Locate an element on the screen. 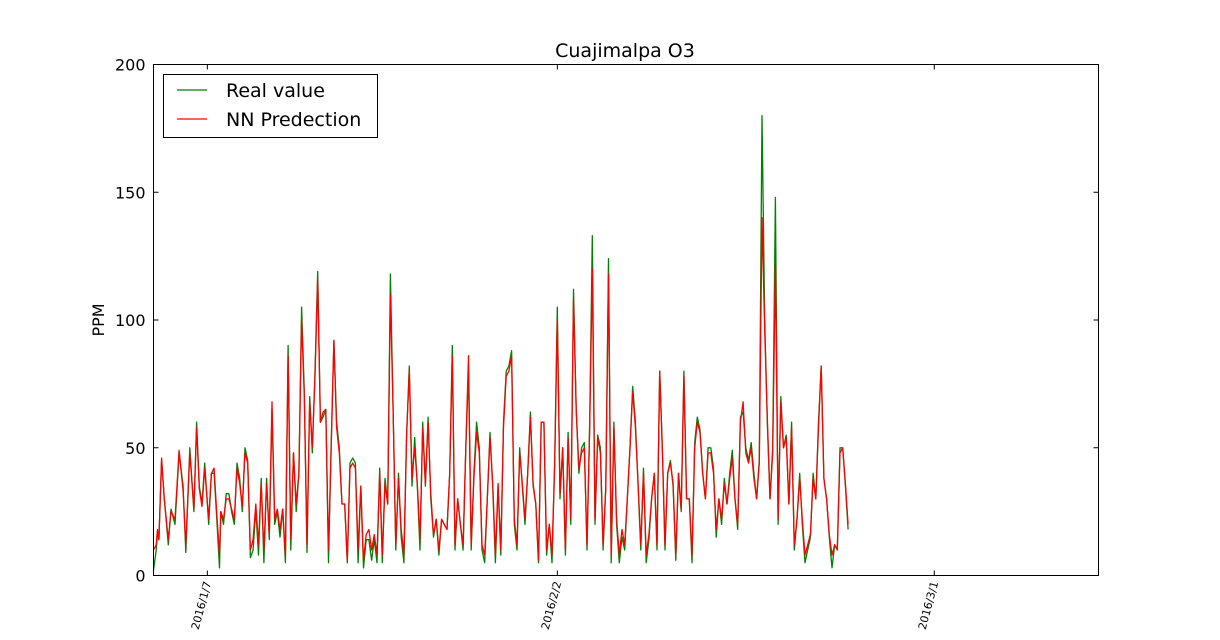 This screenshot has height=640, width=1220. legend-box is located at coordinates (270, 106).